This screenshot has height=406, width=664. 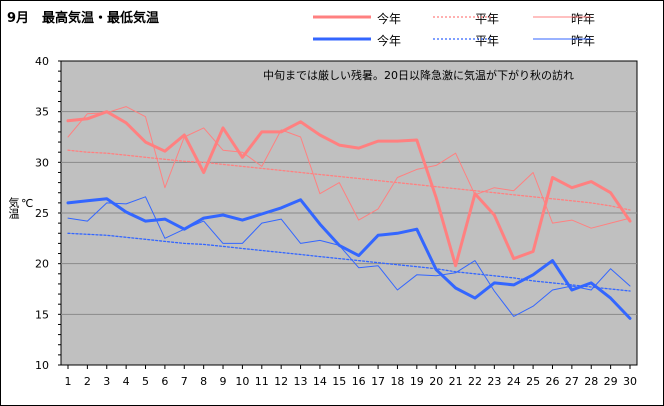 What do you see at coordinates (456, 381) in the screenshot?
I see `x-tick-label: 21` at bounding box center [456, 381].